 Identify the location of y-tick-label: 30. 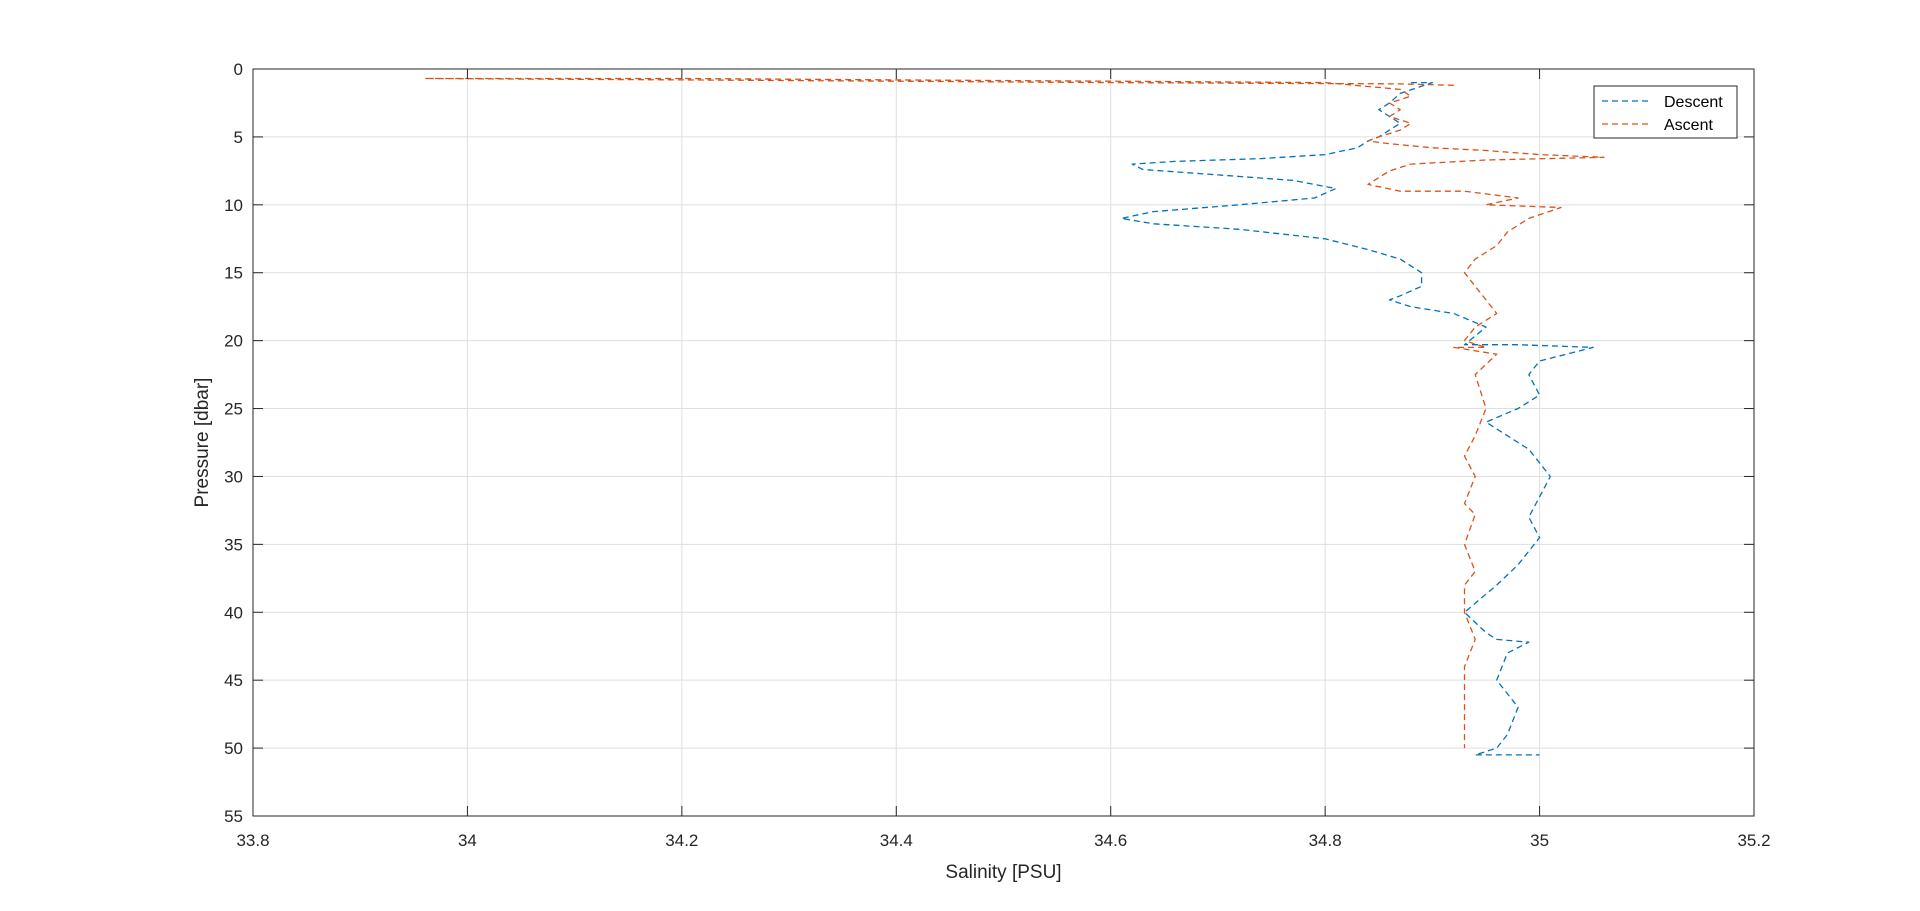
(233, 476).